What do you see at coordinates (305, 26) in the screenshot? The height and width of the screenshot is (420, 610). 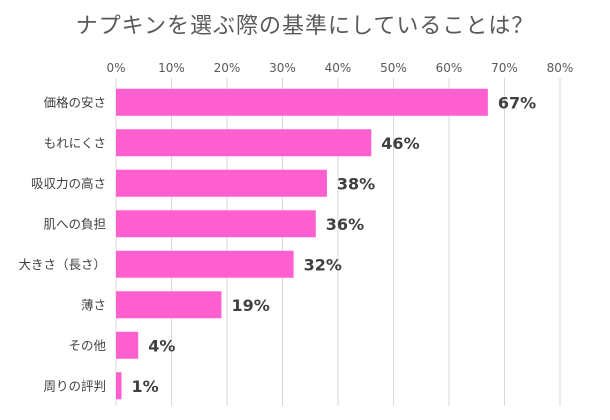 I see `chart-title: ナプキンを選ぶ際の基準にしていることは？` at bounding box center [305, 26].